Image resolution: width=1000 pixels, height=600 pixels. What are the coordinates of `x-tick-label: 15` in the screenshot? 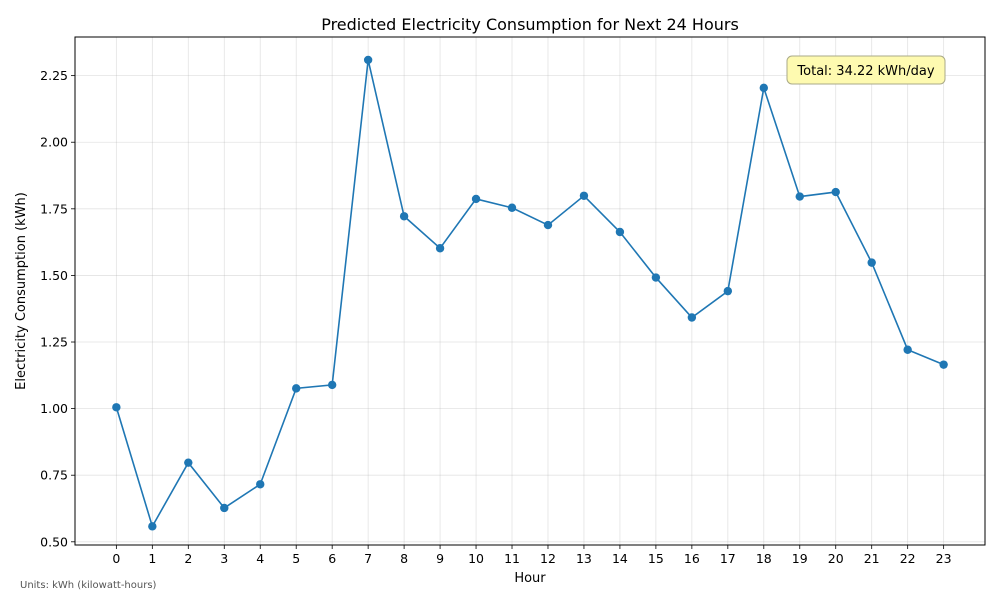 It's located at (656, 558).